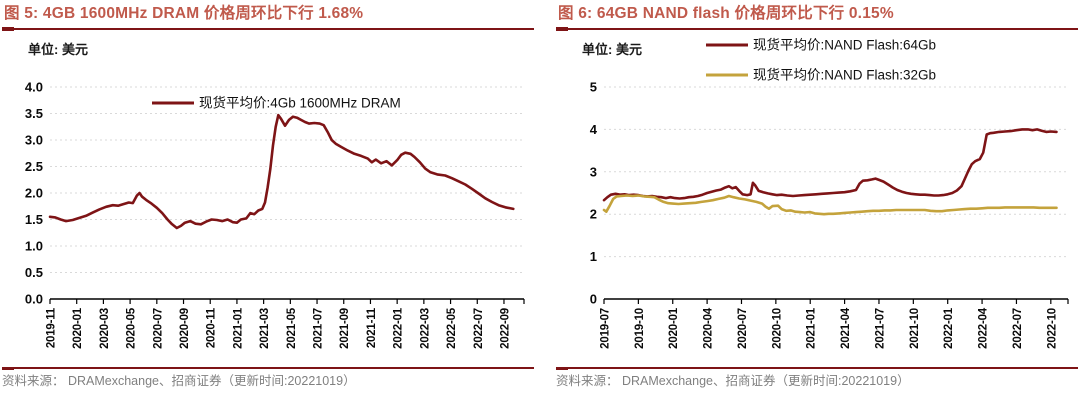  Describe the element at coordinates (606, 328) in the screenshot. I see `x-axis-tick-label: 2019-07` at that location.